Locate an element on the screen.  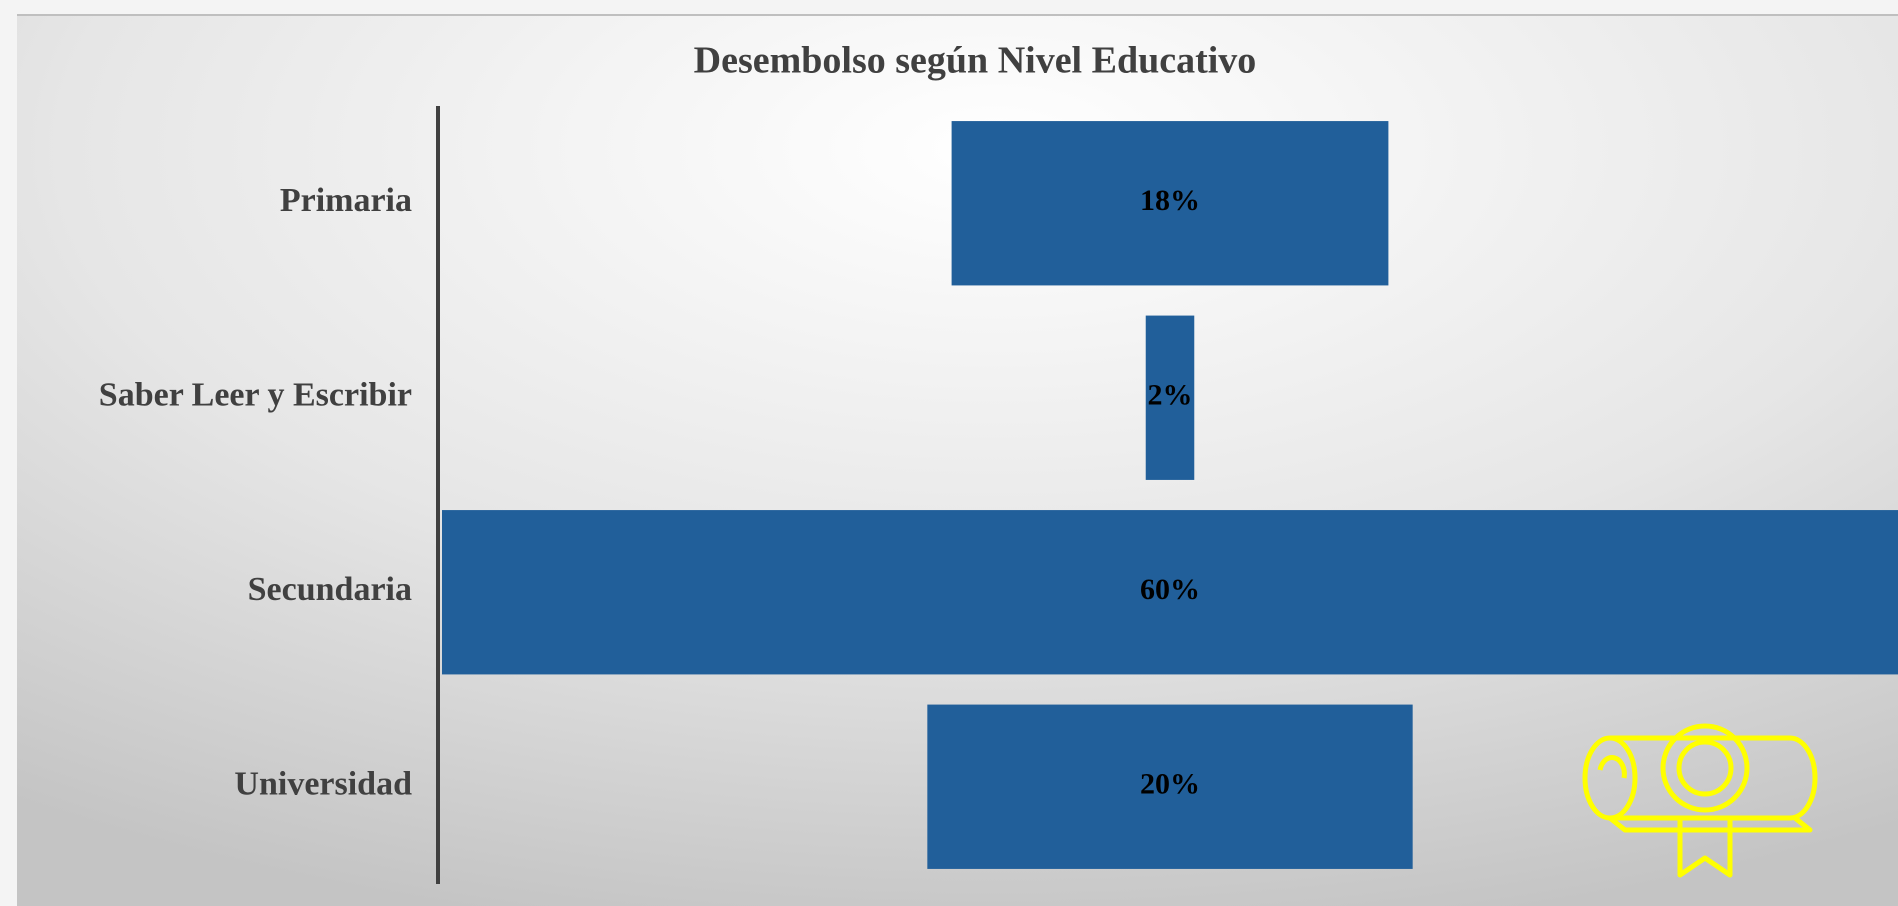
chart-title: Desembolso según Nivel Educativo is located at coordinates (975, 61).